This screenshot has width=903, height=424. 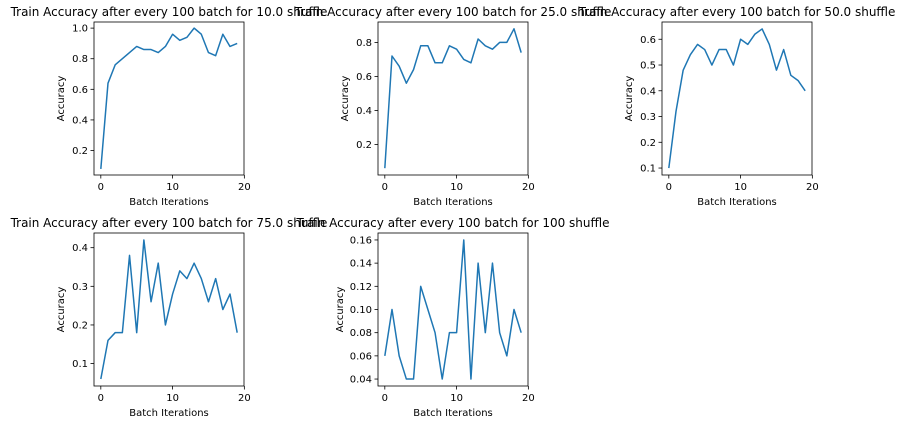 I want to click on y-tick-label: 0.08, so click(x=361, y=333).